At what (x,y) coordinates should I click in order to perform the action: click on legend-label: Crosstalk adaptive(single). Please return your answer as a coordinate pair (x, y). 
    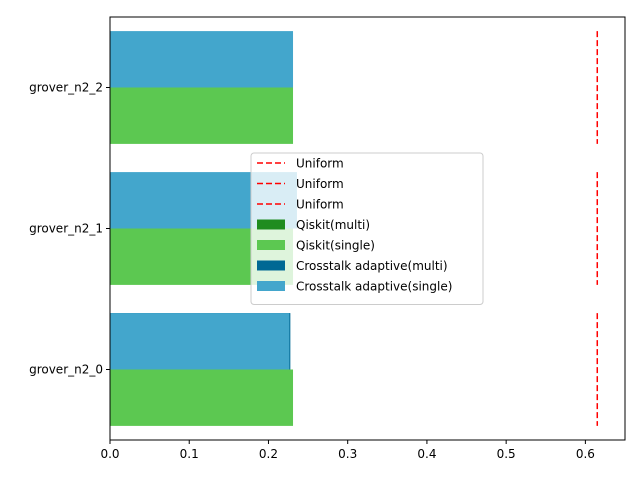
    Looking at the image, I should click on (374, 287).